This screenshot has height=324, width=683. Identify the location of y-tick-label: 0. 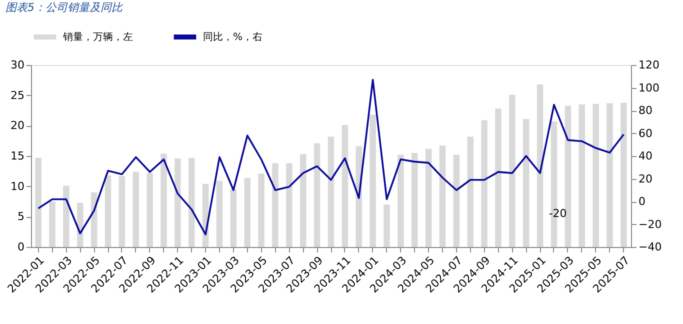
(21, 247).